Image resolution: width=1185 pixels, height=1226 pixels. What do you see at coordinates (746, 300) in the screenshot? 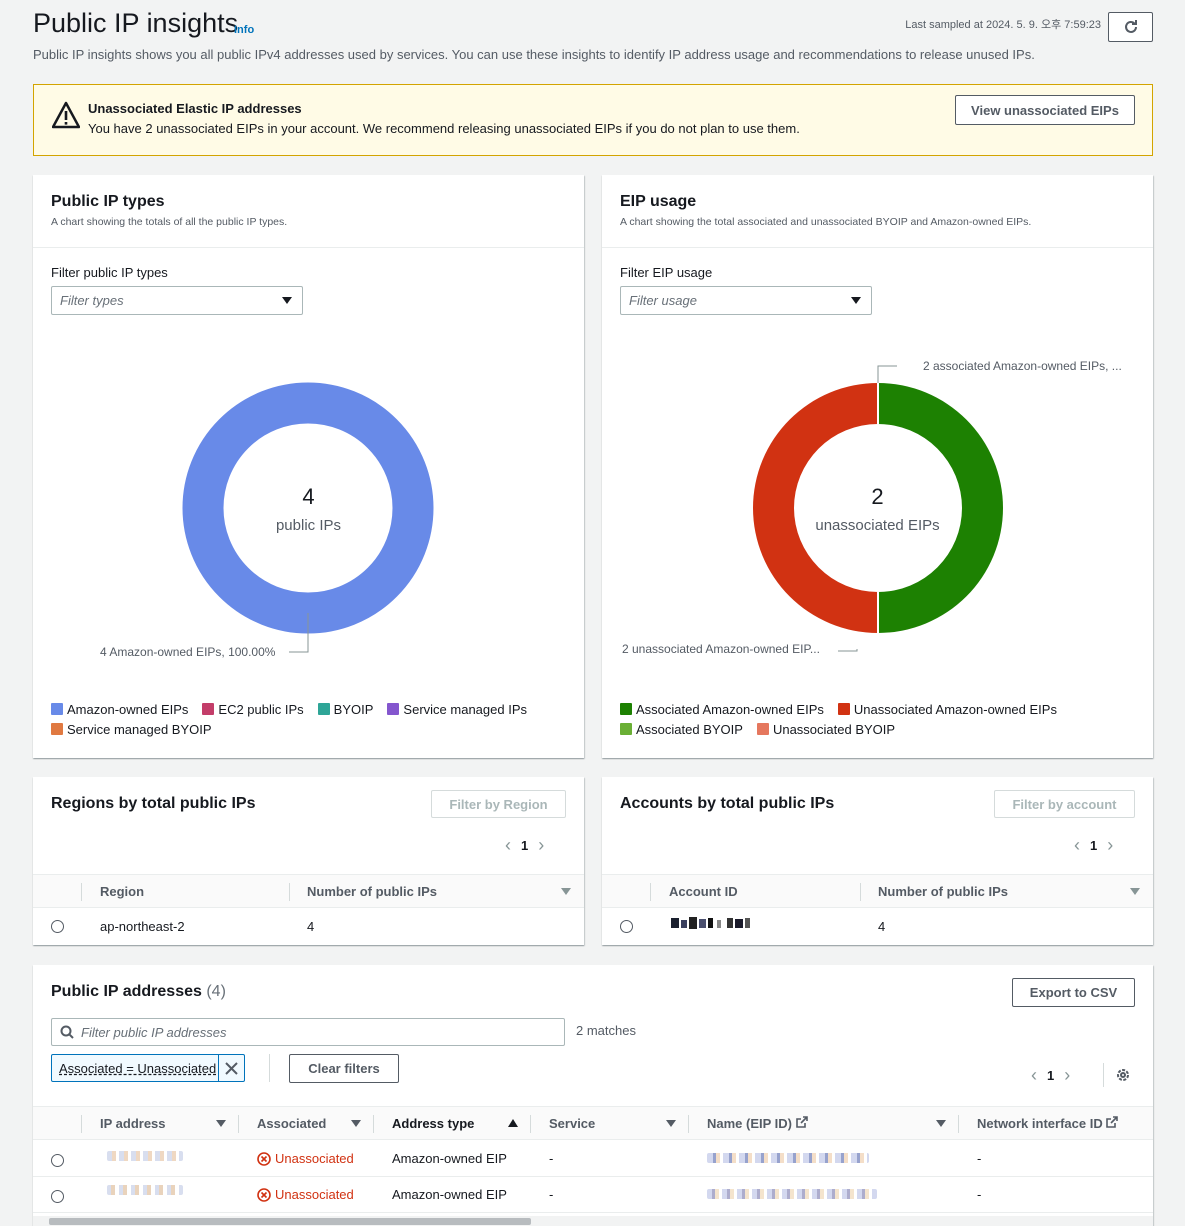
I see `filter-usage-select: Filter usage` at bounding box center [746, 300].